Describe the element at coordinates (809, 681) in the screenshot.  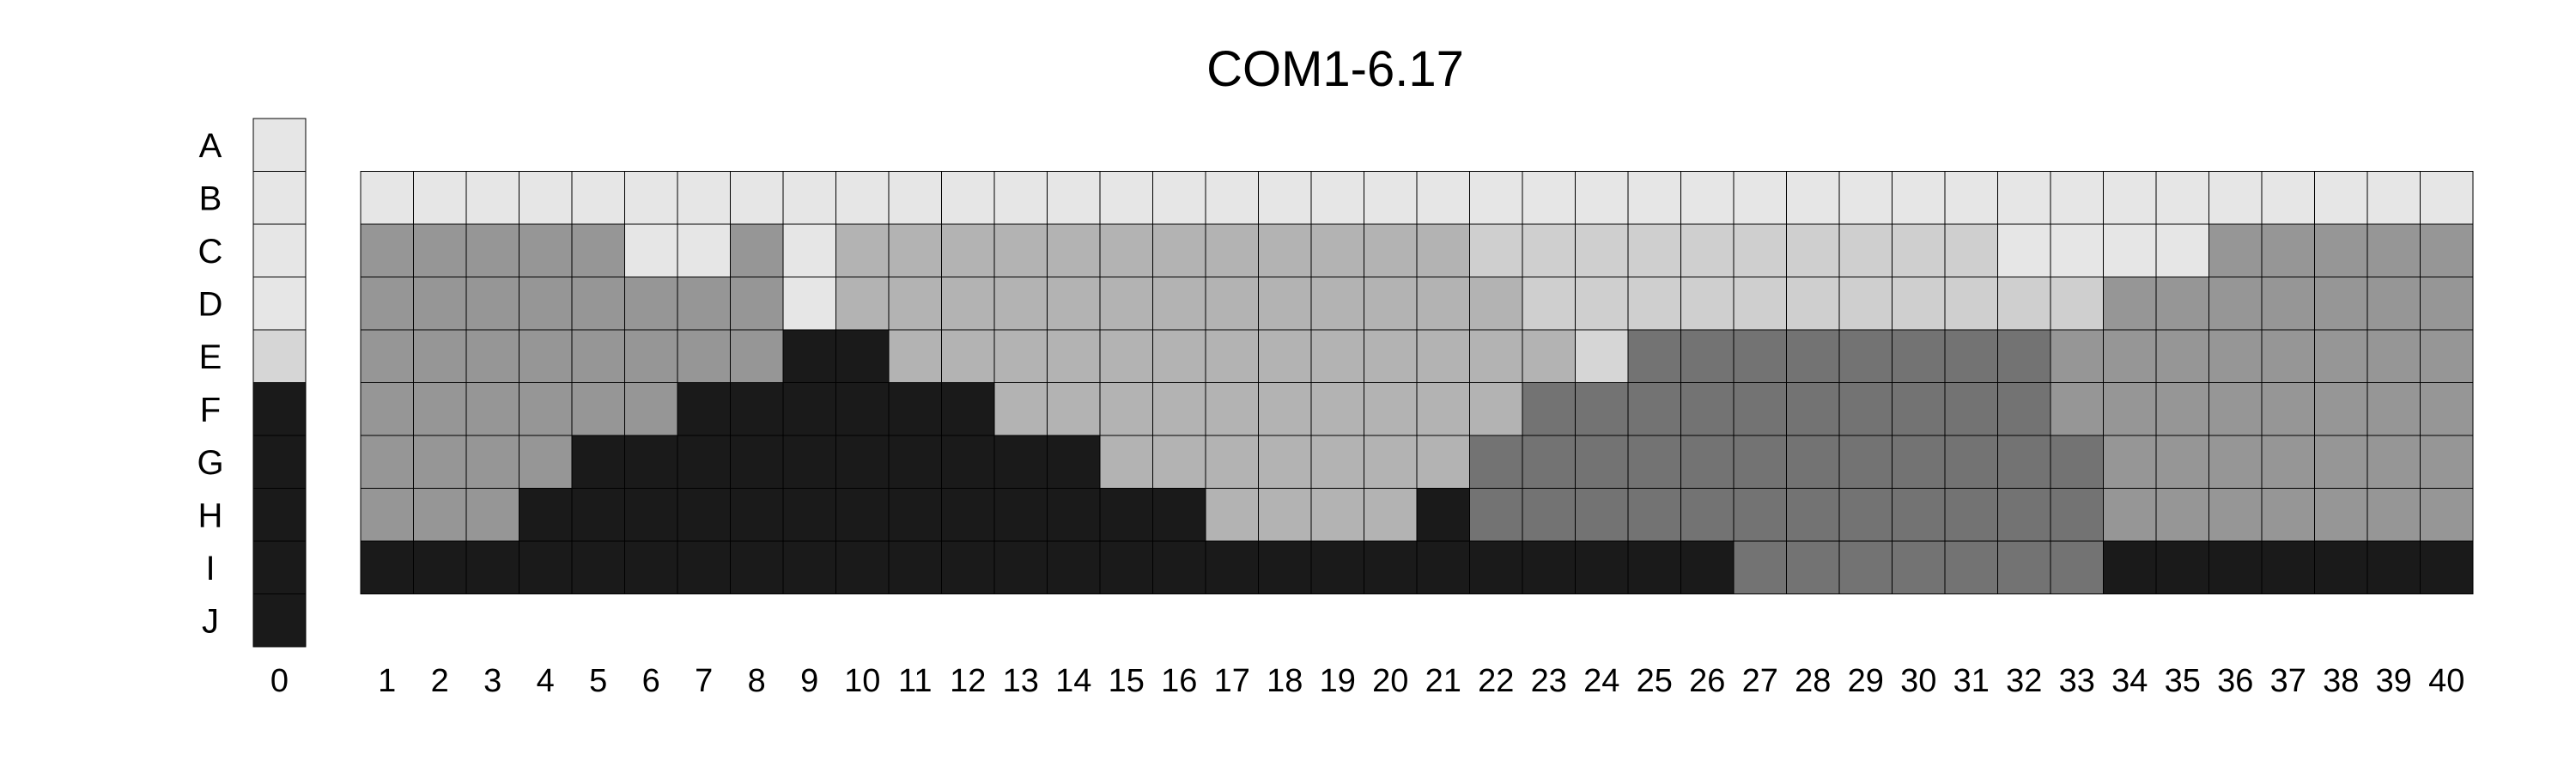
I see `column-label-9: 9` at that location.